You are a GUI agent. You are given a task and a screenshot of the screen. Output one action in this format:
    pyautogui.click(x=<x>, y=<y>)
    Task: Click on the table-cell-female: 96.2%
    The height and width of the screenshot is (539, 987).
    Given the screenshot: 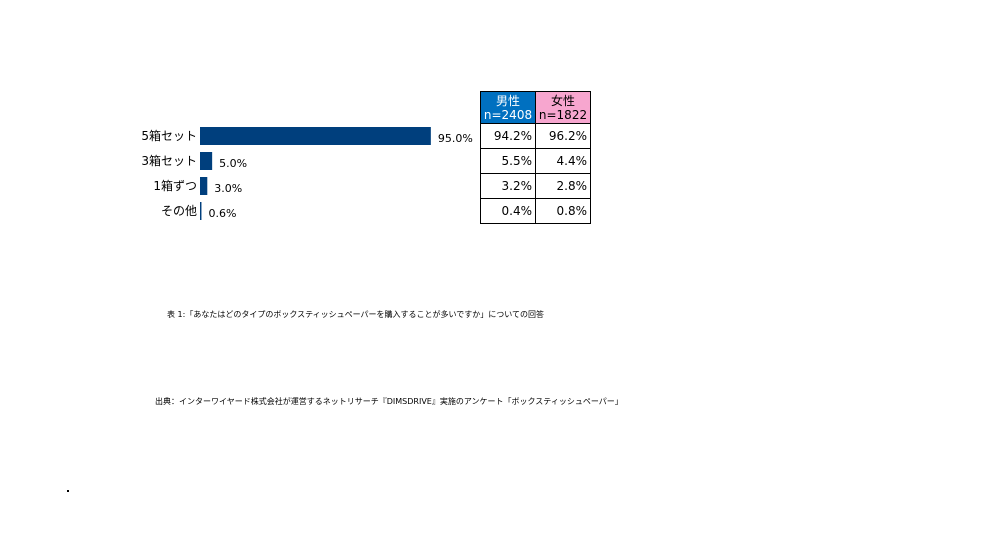 What is the action you would take?
    pyautogui.click(x=563, y=136)
    